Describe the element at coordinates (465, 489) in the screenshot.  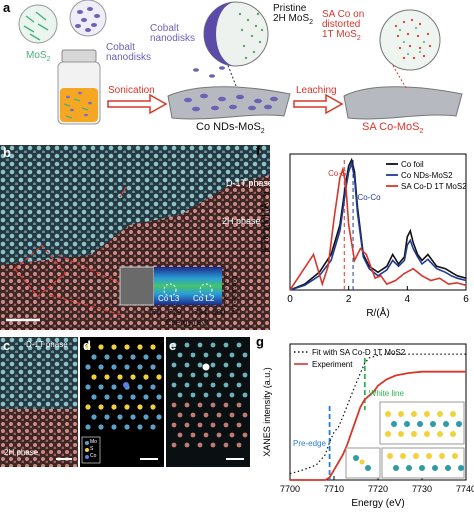
I see `x-tick-label: 7740` at that location.